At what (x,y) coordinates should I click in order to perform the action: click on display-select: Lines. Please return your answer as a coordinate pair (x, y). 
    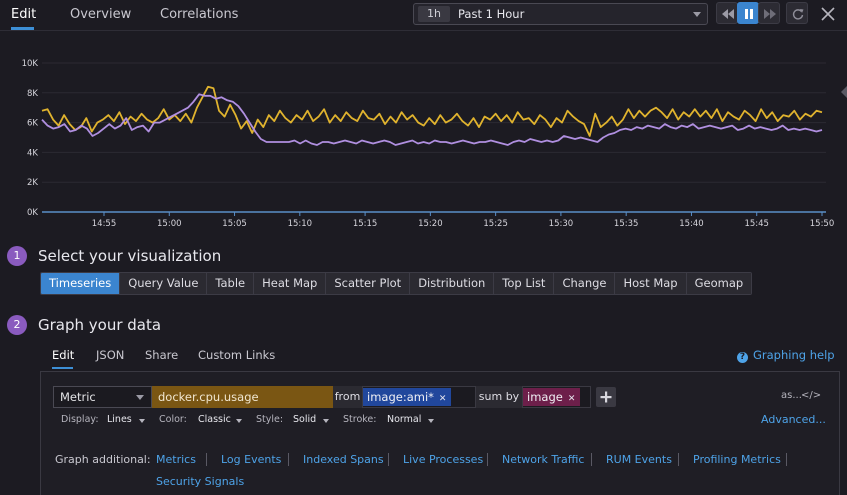
    Looking at the image, I should click on (119, 419).